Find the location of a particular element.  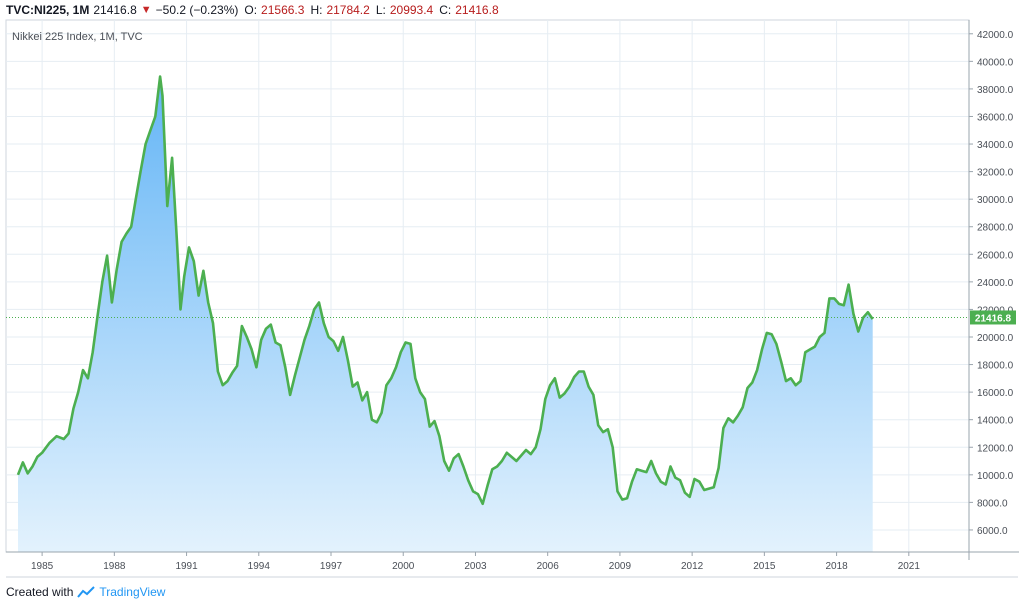

x-tick-label: 1994 is located at coordinates (259, 566).